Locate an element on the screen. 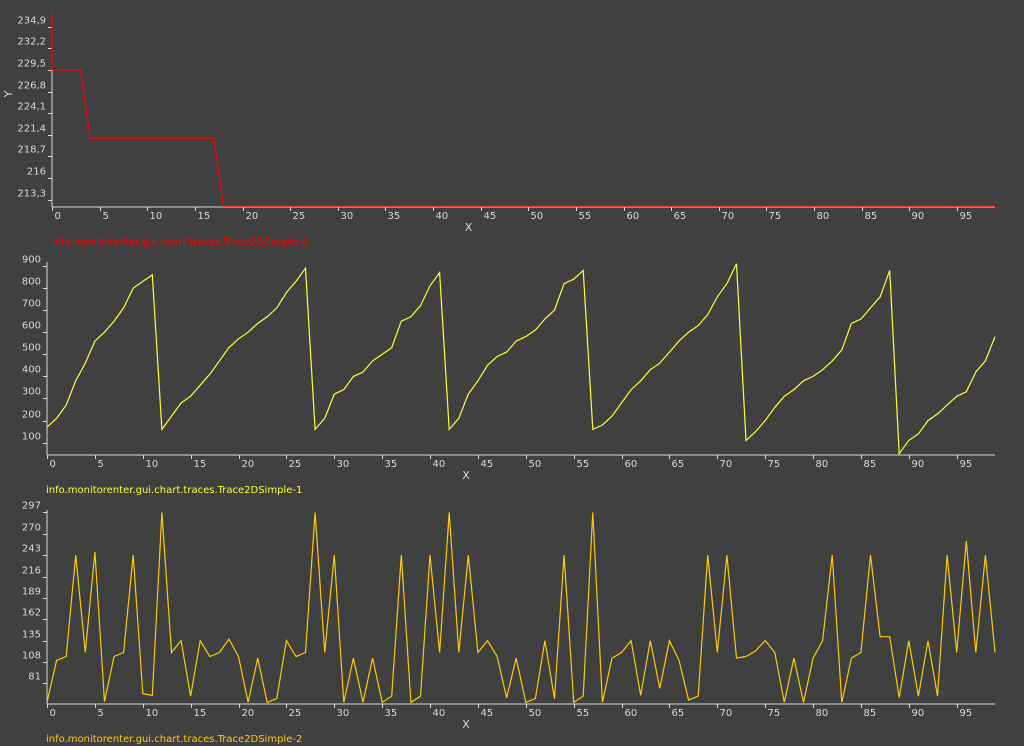 This screenshot has height=746, width=1024. y-tick-label: 500 is located at coordinates (31, 348).